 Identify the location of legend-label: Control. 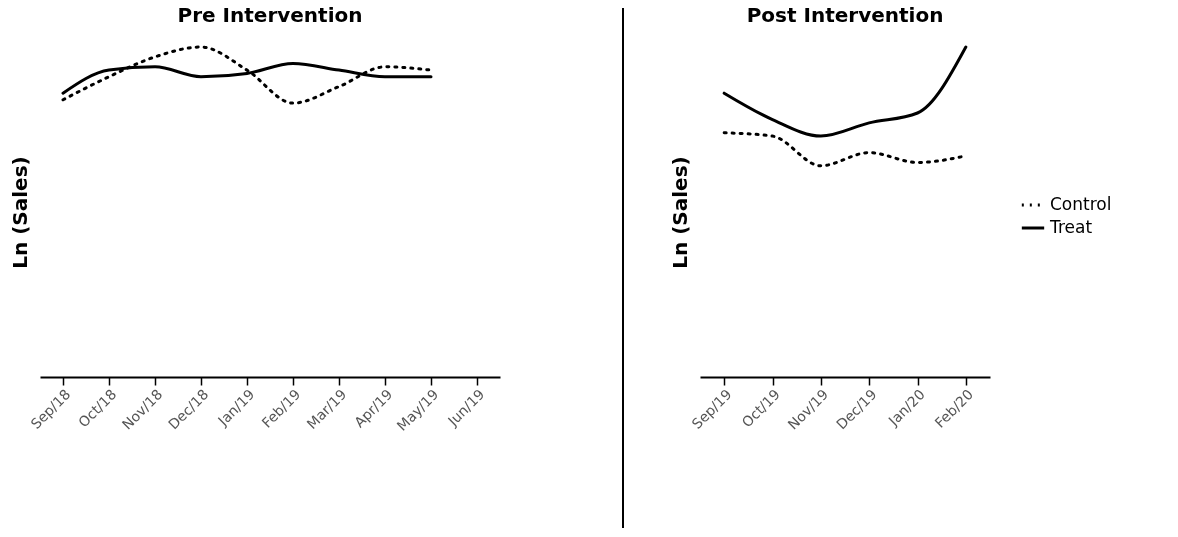
(1081, 204).